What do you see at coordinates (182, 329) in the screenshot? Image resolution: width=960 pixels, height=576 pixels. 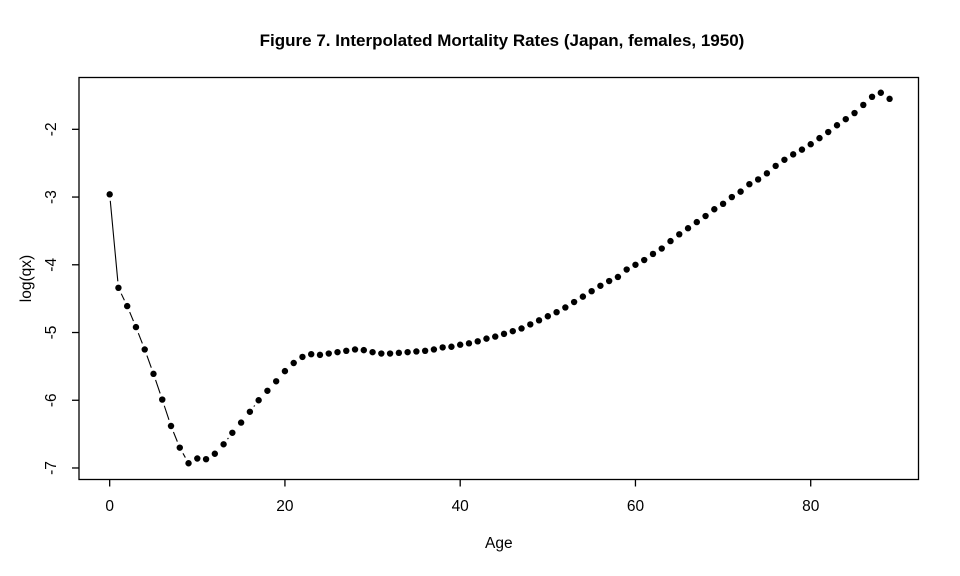 I see `data-series-lines` at bounding box center [182, 329].